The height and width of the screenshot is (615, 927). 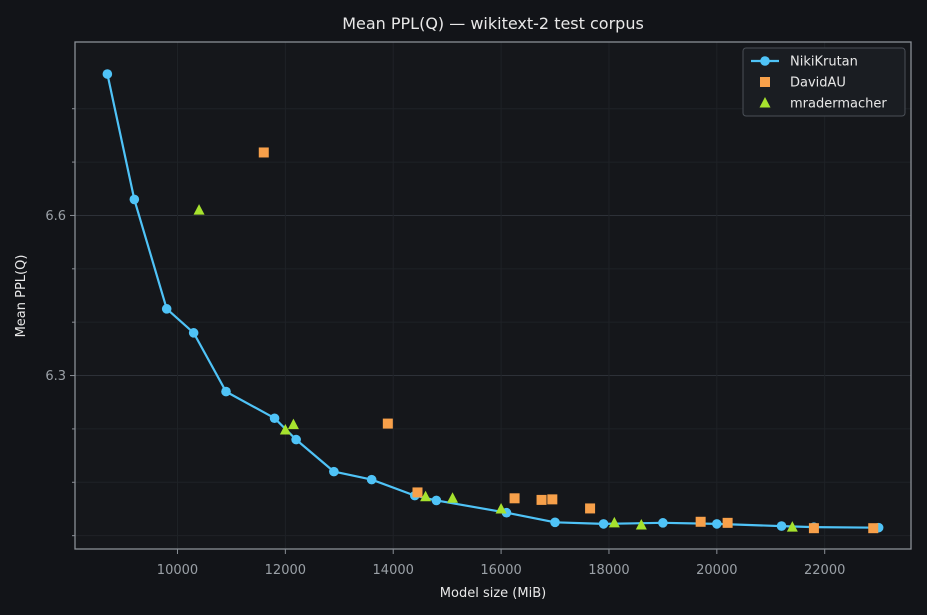 I want to click on x-tick-label: 14000, so click(x=393, y=570).